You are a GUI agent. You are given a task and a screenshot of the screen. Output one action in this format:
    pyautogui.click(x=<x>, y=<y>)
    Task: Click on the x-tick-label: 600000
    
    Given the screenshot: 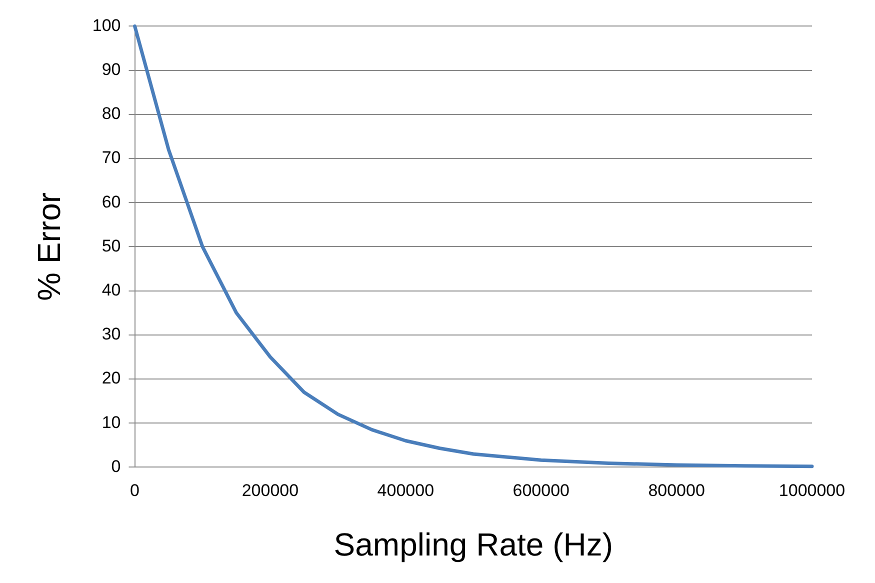 What is the action you would take?
    pyautogui.click(x=541, y=490)
    